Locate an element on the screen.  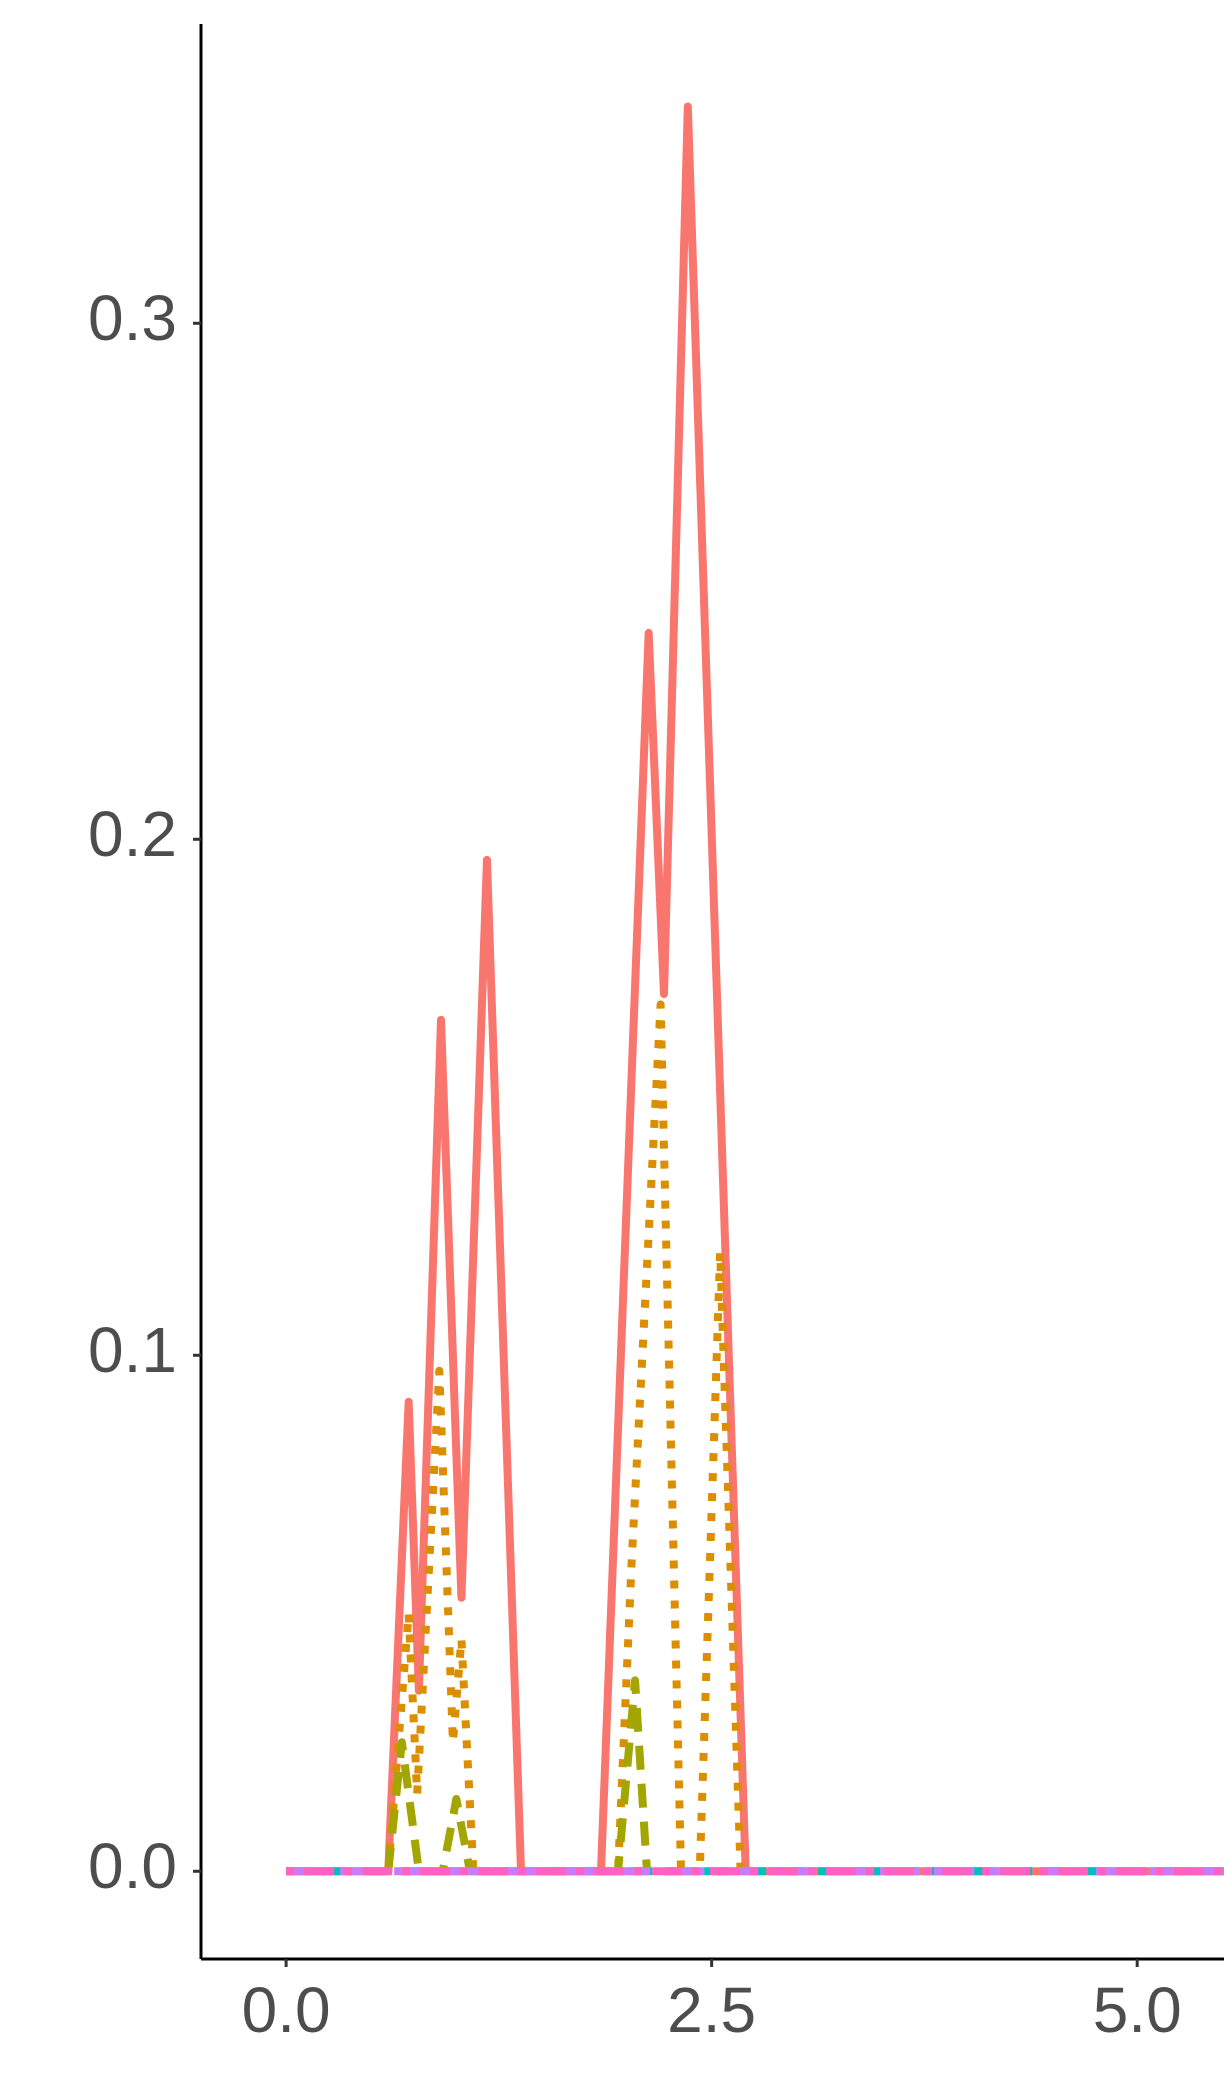
y-tick-label: 0.2 is located at coordinates (132, 834).